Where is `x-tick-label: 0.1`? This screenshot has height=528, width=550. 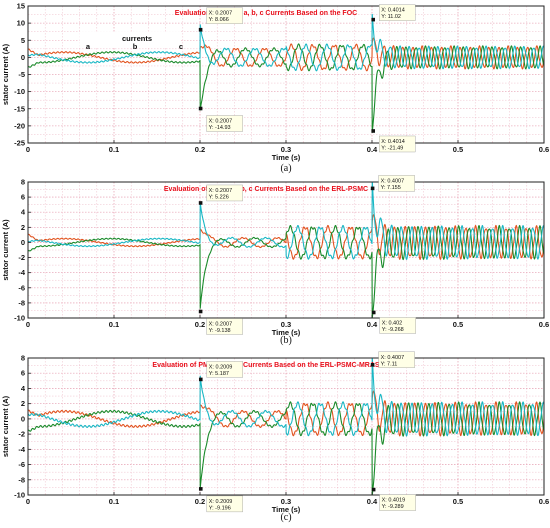
x-tick-label: 0.1 is located at coordinates (114, 324).